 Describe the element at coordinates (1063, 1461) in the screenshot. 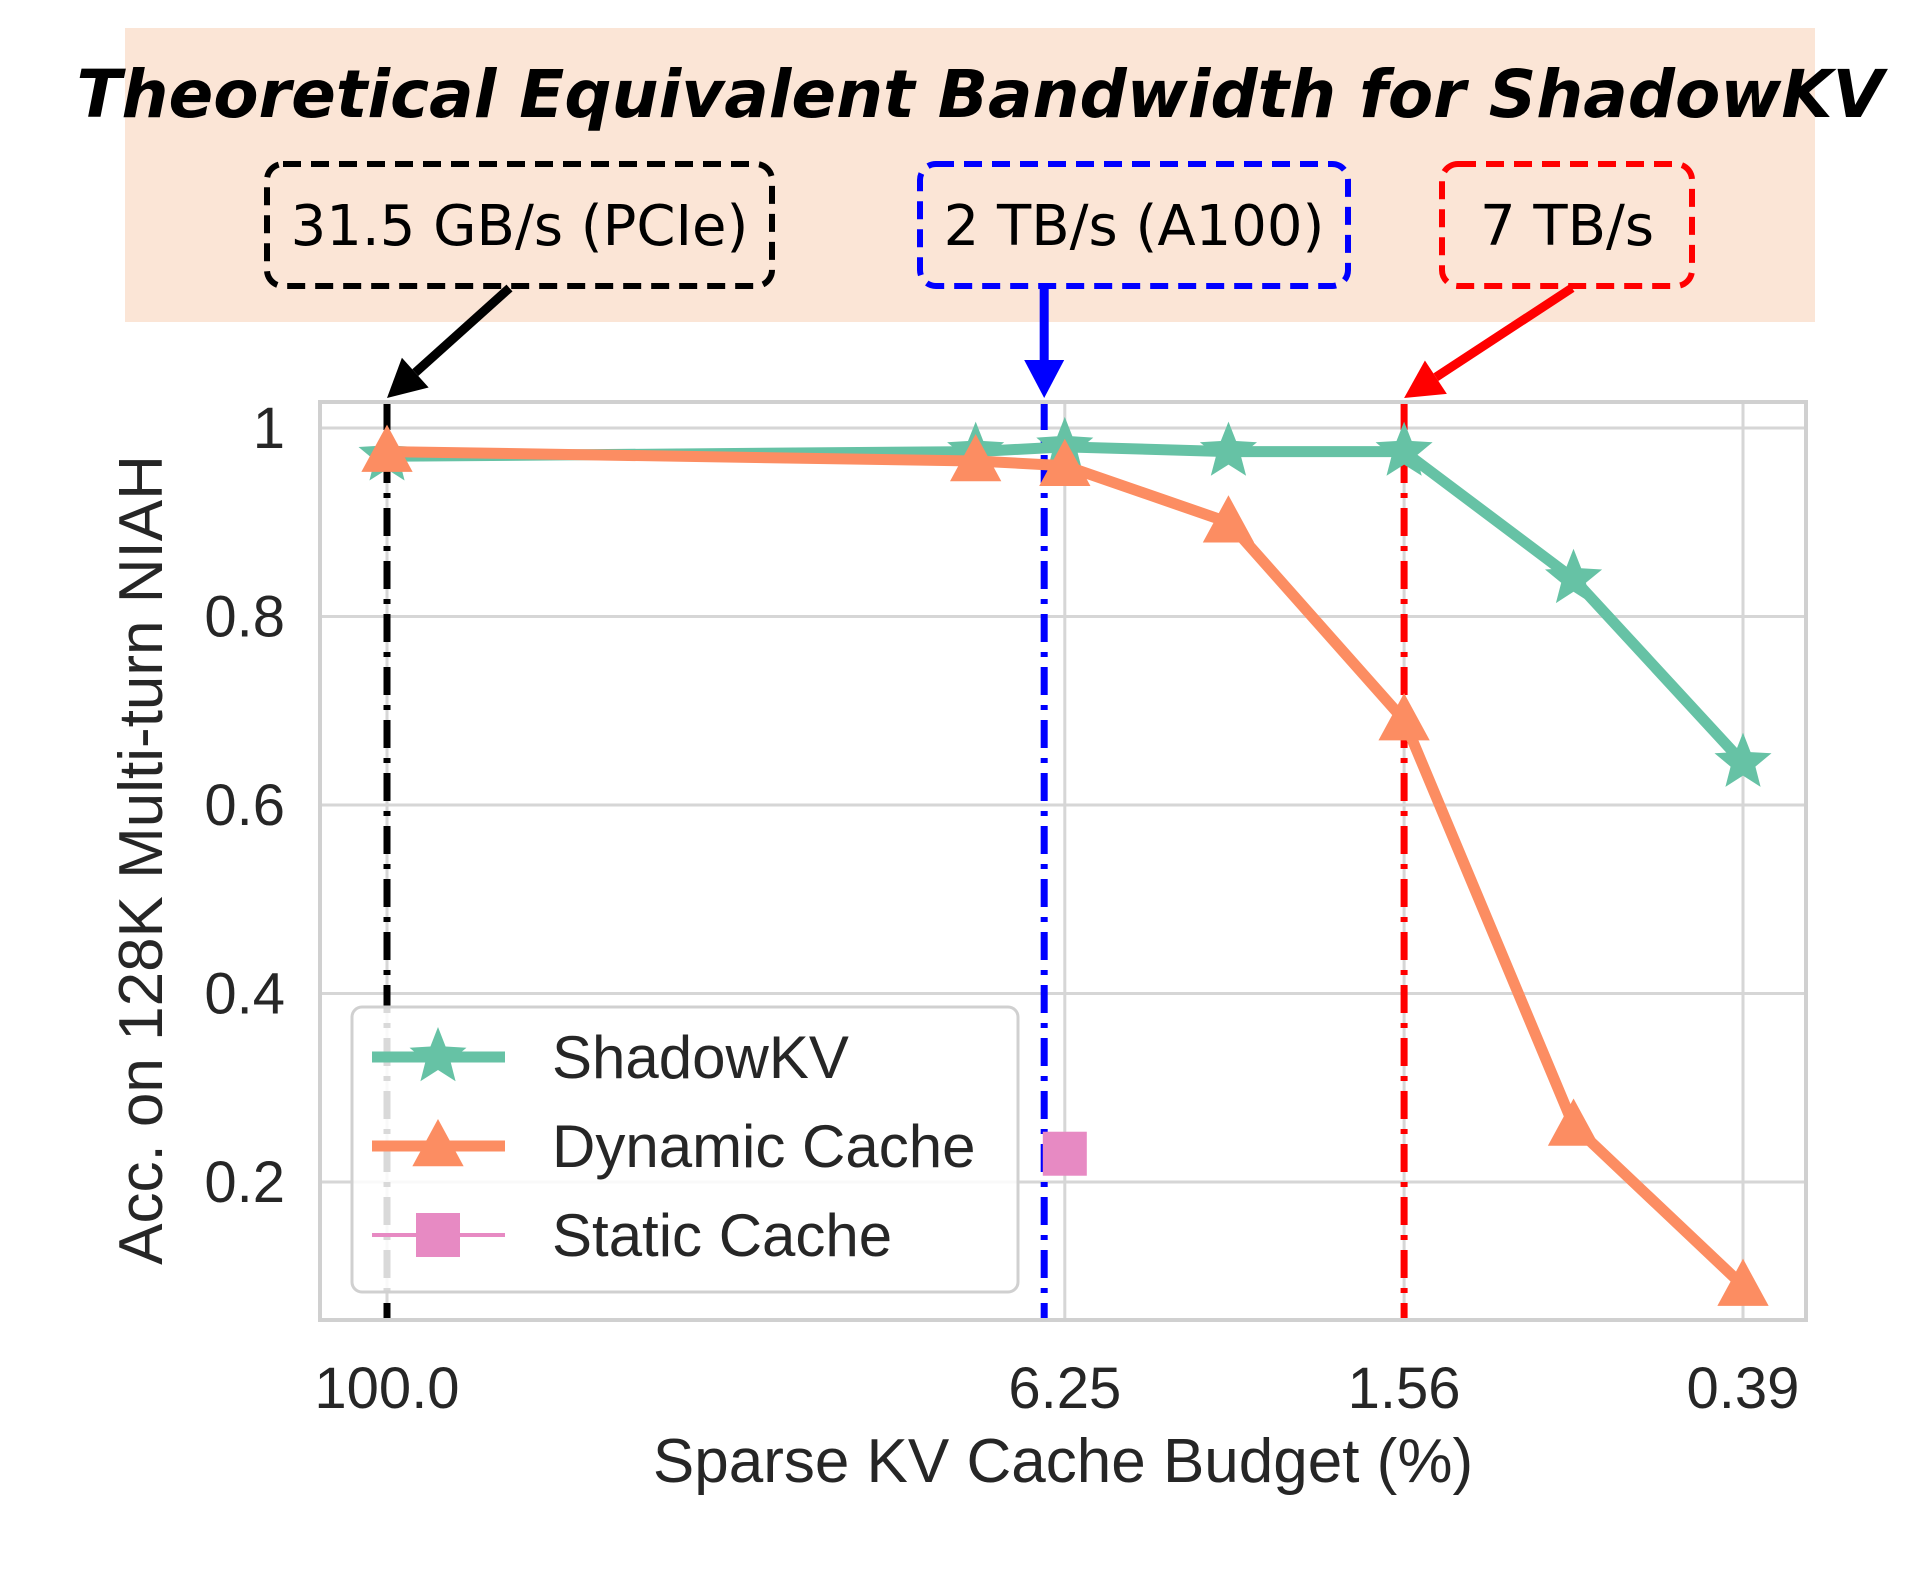

I see `x-axis-label: Sparse KV Cache Budget (%)` at that location.